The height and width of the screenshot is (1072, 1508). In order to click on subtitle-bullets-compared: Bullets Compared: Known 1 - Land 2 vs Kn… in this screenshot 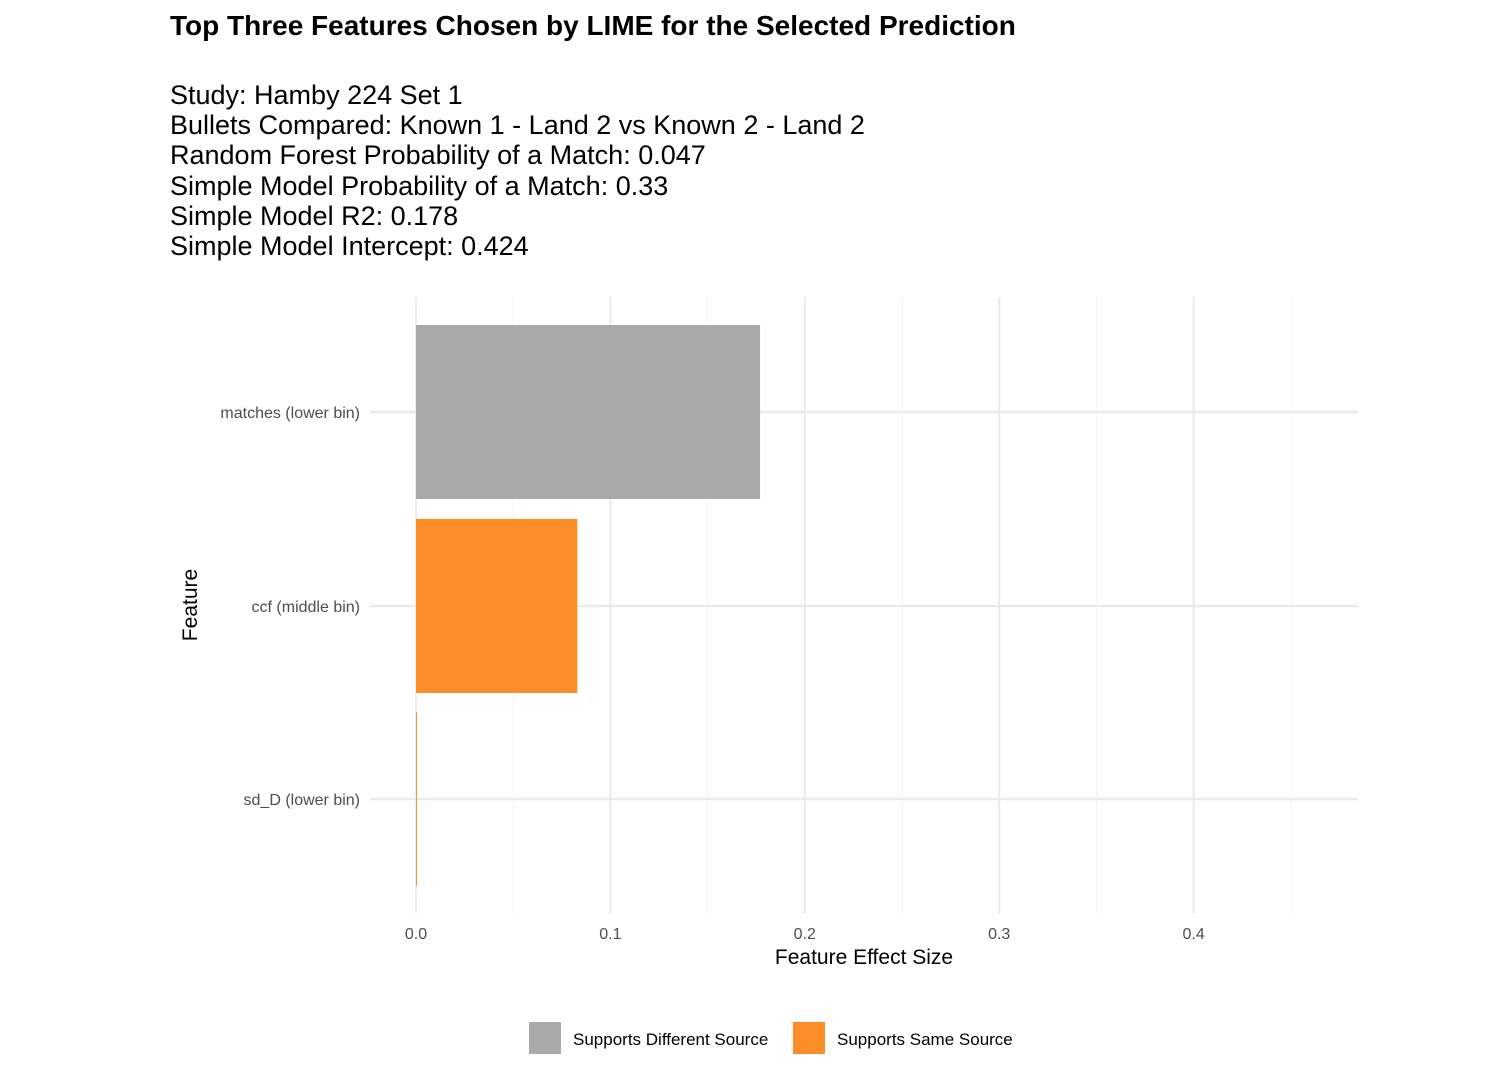, I will do `click(517, 125)`.